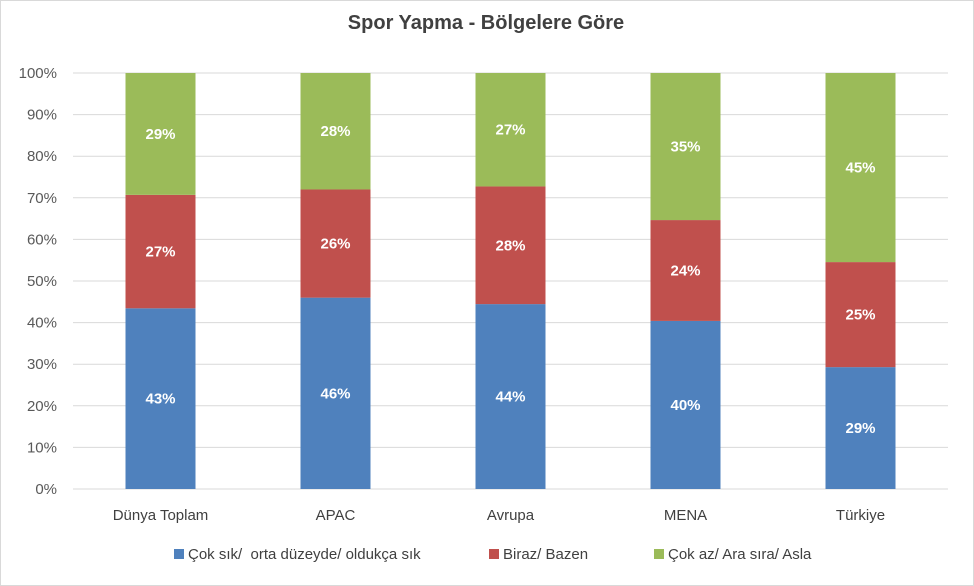 Image resolution: width=974 pixels, height=586 pixels. I want to click on x-category-label: Avrupa, so click(511, 515).